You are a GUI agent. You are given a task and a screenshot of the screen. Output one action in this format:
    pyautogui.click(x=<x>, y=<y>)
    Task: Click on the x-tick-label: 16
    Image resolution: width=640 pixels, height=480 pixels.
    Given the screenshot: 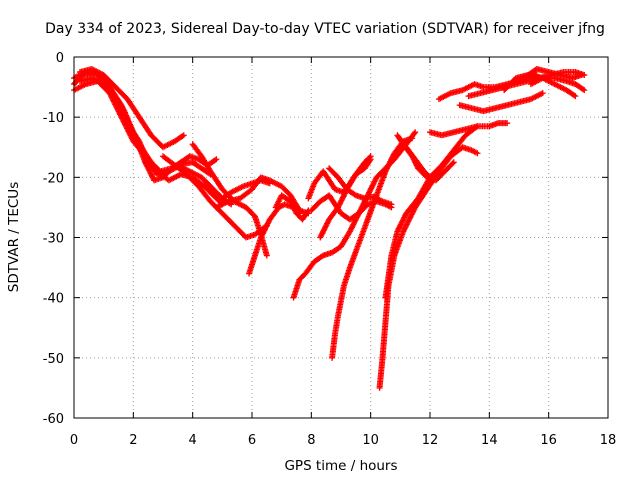 What is the action you would take?
    pyautogui.click(x=548, y=440)
    